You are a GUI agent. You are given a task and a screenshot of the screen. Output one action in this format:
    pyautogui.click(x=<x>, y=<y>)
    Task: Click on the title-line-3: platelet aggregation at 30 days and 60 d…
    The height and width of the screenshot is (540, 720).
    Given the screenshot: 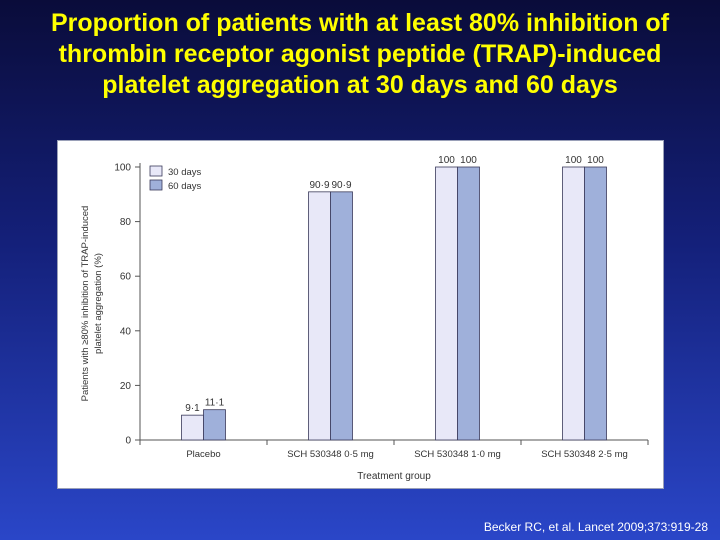 What is the action you would take?
    pyautogui.click(x=360, y=85)
    